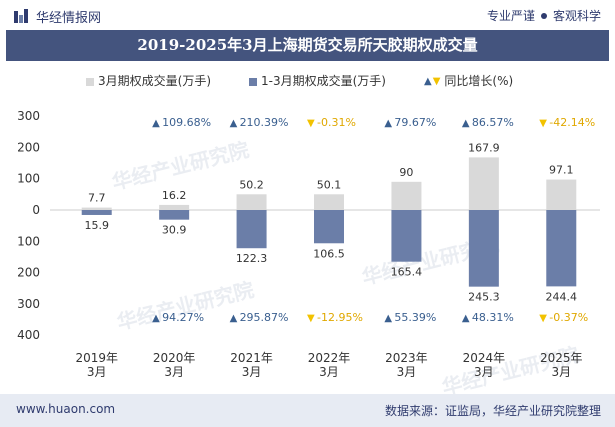 The height and width of the screenshot is (427, 615). What do you see at coordinates (264, 317) in the screenshot?
I see `growth-label-cumulative: 295.87%` at bounding box center [264, 317].